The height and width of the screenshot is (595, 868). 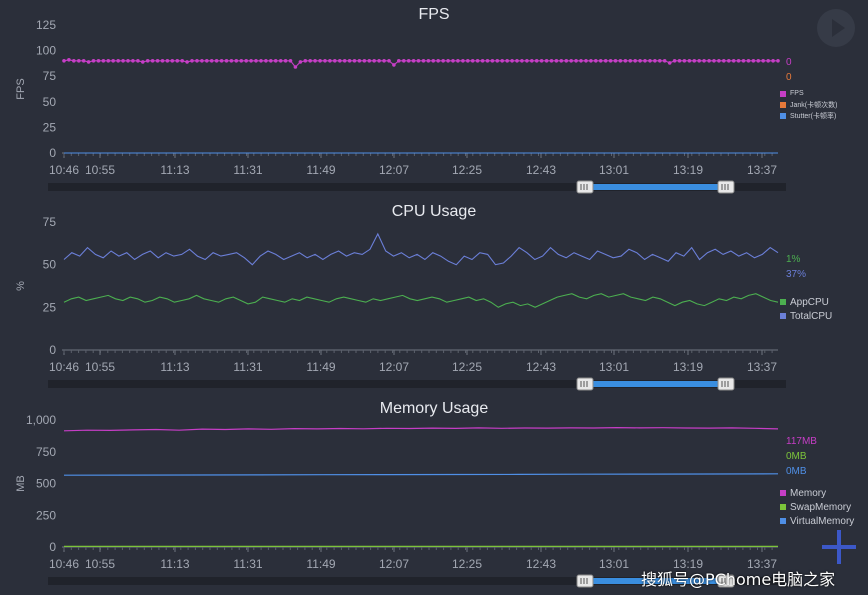 I want to click on appcpu-swatch, so click(x=783, y=302).